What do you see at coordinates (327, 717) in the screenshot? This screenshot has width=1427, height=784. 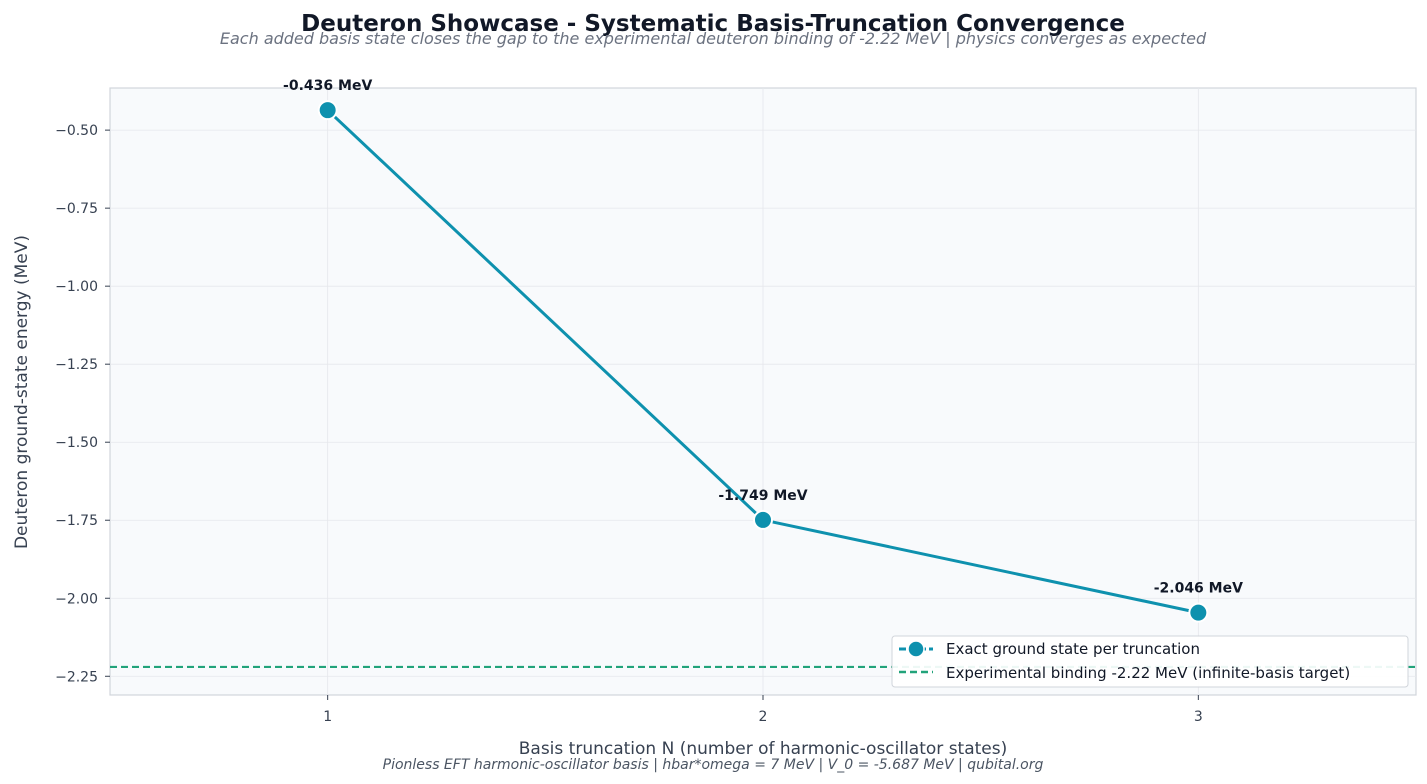 I see `x-tick-label: 1` at bounding box center [327, 717].